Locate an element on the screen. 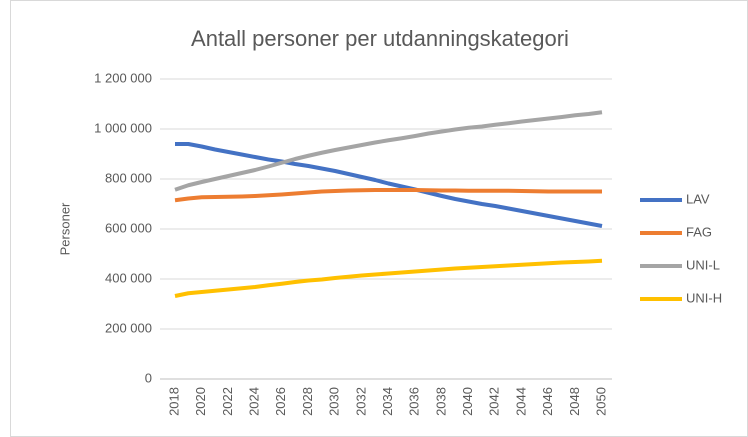 The image size is (748, 437). x-tick-label: 2022 is located at coordinates (227, 401).